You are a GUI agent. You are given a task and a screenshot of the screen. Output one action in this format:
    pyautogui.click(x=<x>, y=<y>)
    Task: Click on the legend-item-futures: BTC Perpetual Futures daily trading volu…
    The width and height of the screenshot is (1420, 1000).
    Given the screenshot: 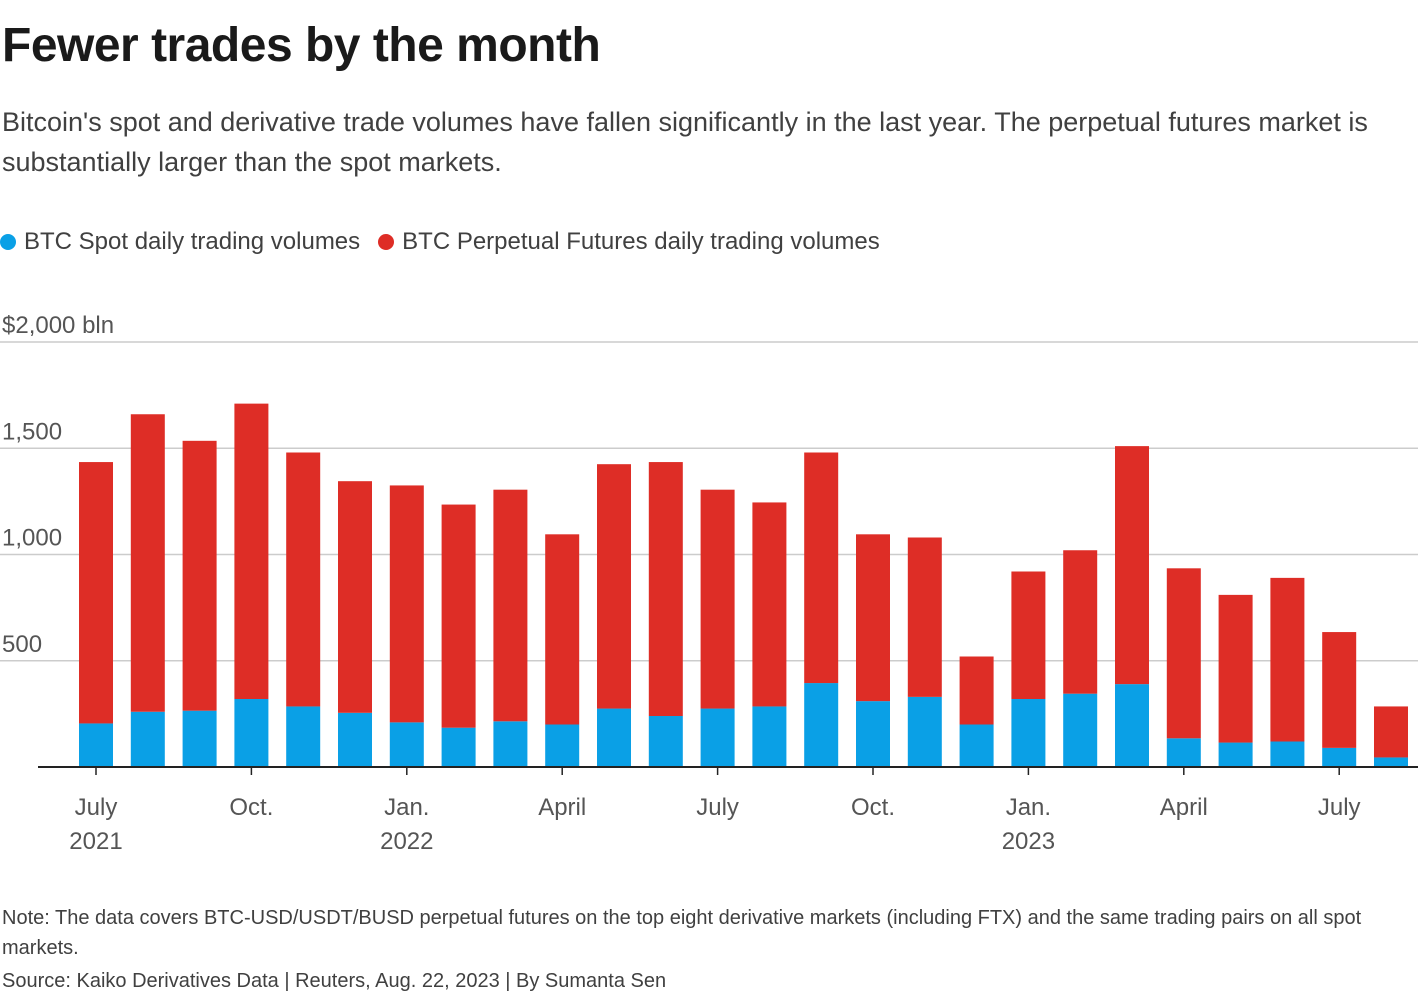 What is the action you would take?
    pyautogui.click(x=629, y=242)
    